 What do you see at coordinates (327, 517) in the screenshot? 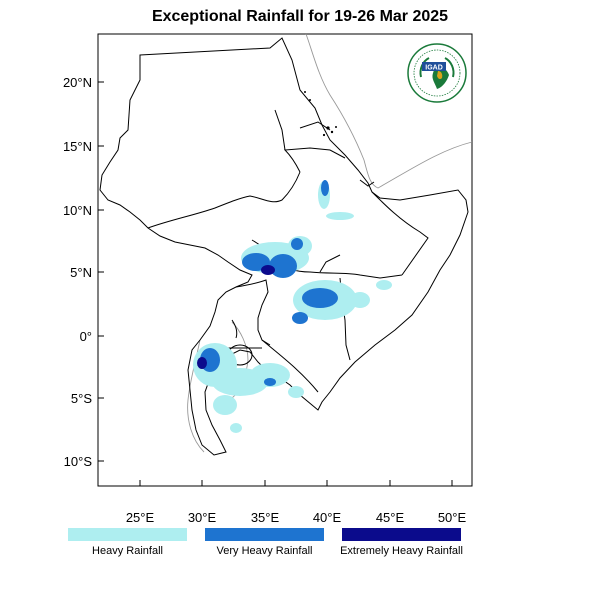
I see `lon-tick-label: 40°E` at bounding box center [327, 517].